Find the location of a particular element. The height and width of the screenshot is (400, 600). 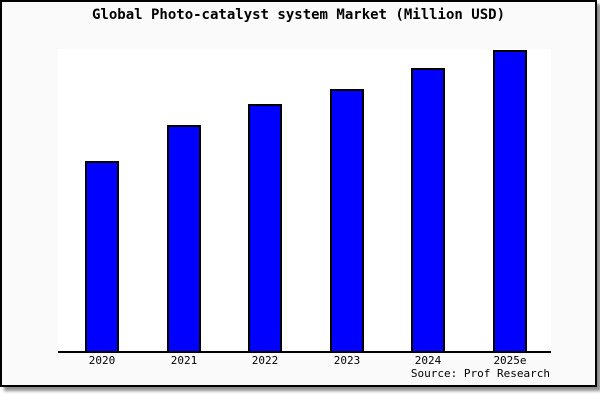

bar-2025e is located at coordinates (510, 200).